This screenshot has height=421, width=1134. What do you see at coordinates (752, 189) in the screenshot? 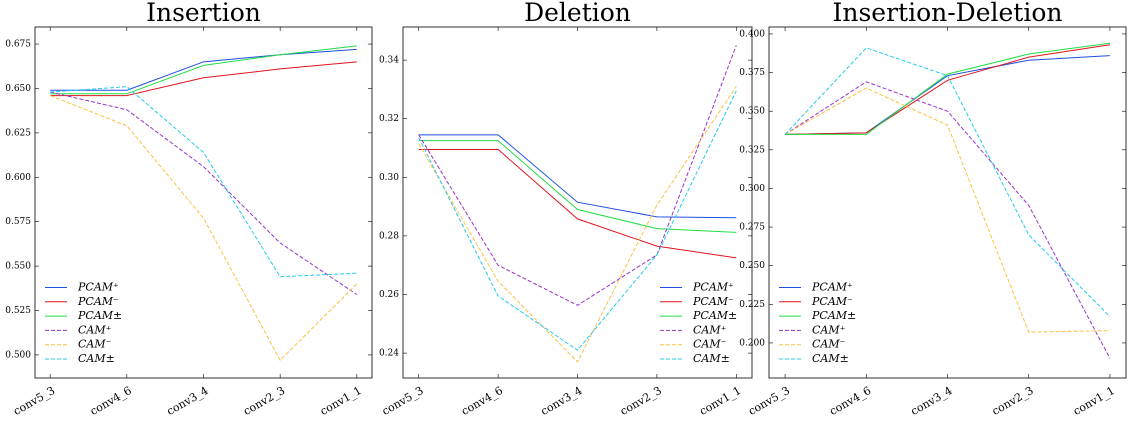
I see `y-tick-label: 0.300` at bounding box center [752, 189].